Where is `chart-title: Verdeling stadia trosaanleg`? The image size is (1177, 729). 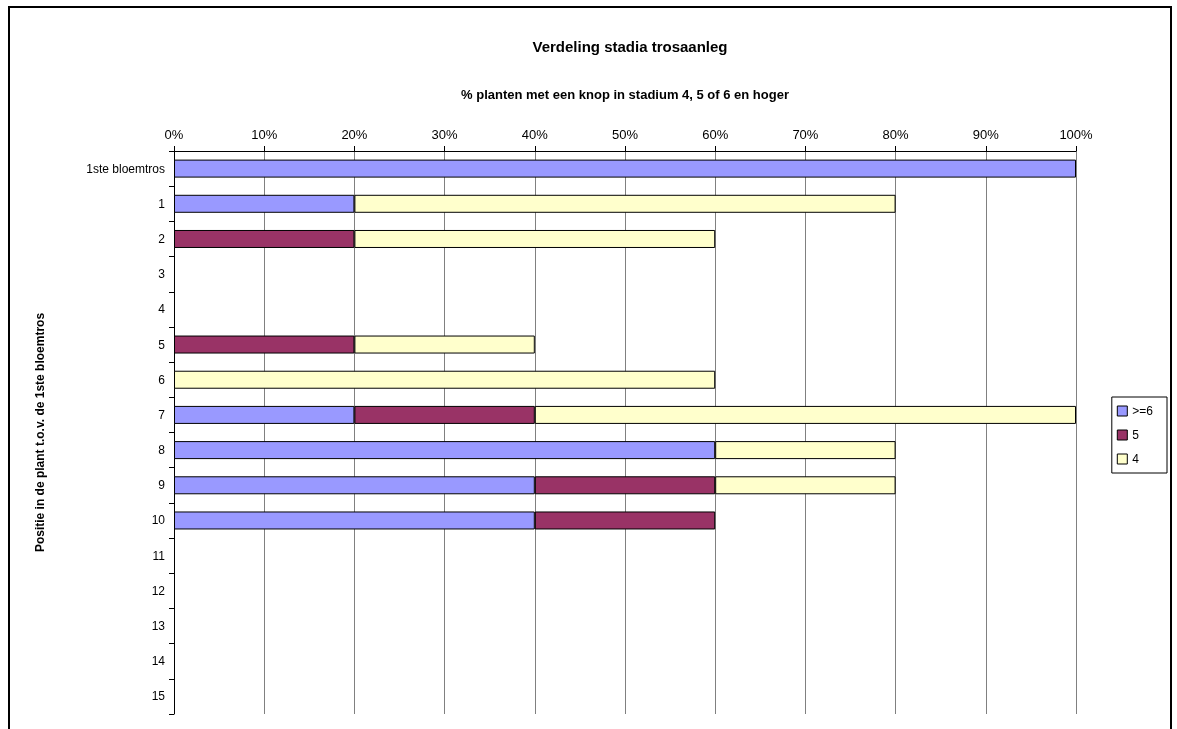
chart-title: Verdeling stadia trosaanleg is located at coordinates (630, 46).